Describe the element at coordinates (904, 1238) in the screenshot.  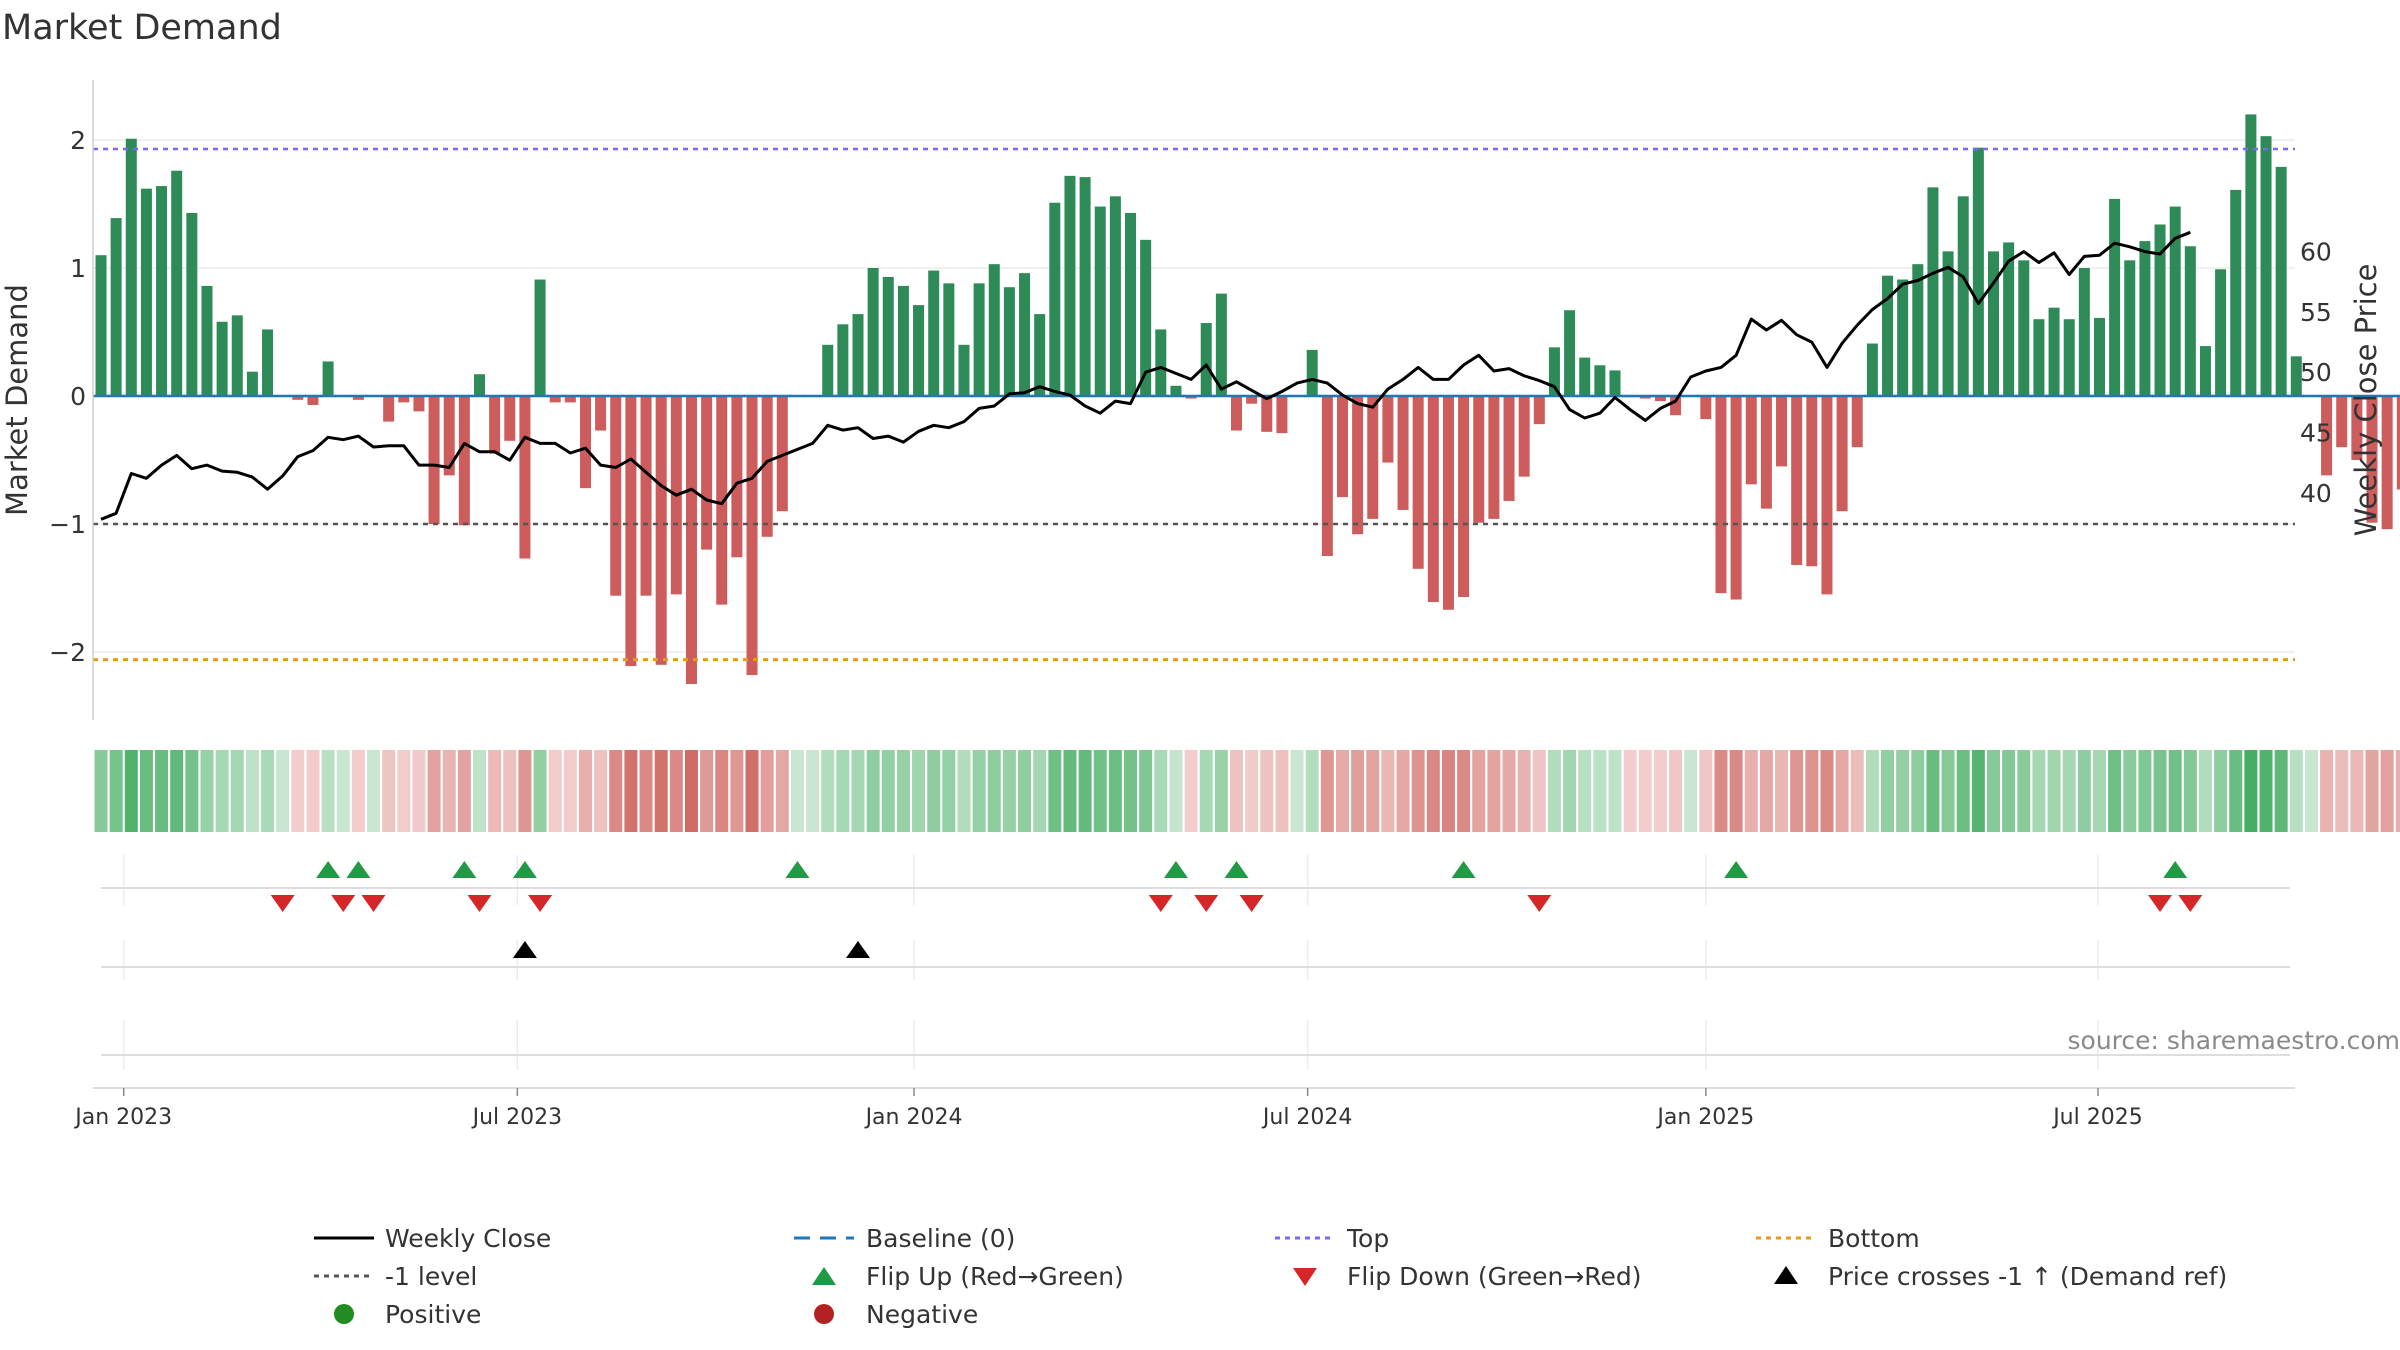
I see `legend-baseline: Baseline (0)` at that location.